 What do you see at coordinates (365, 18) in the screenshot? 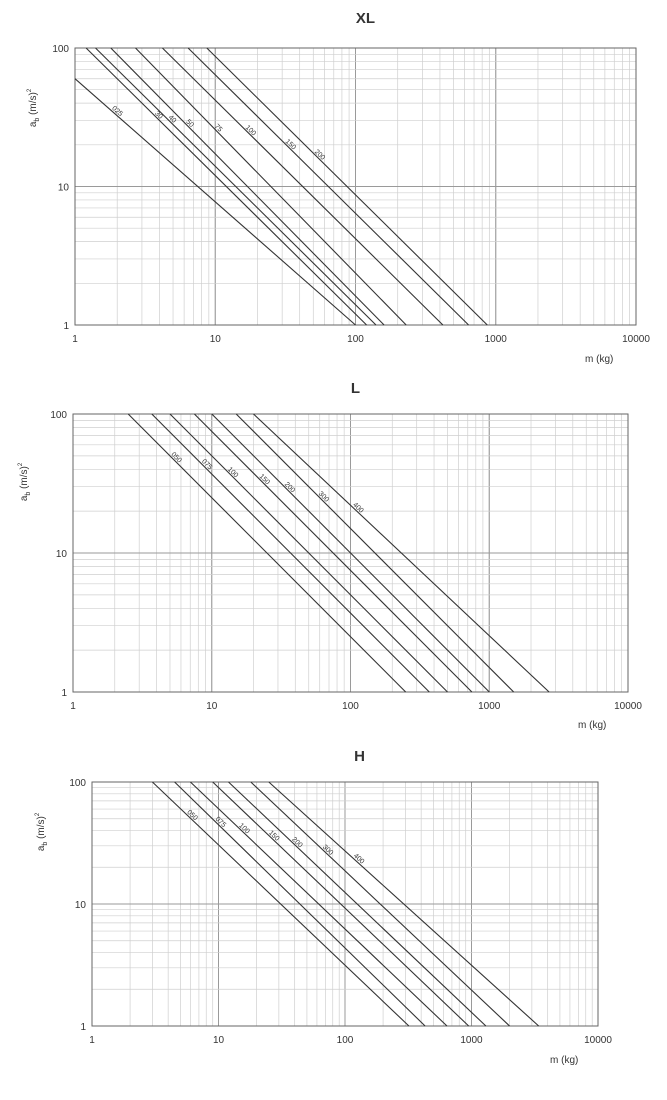
I see `chart-title: XL` at bounding box center [365, 18].